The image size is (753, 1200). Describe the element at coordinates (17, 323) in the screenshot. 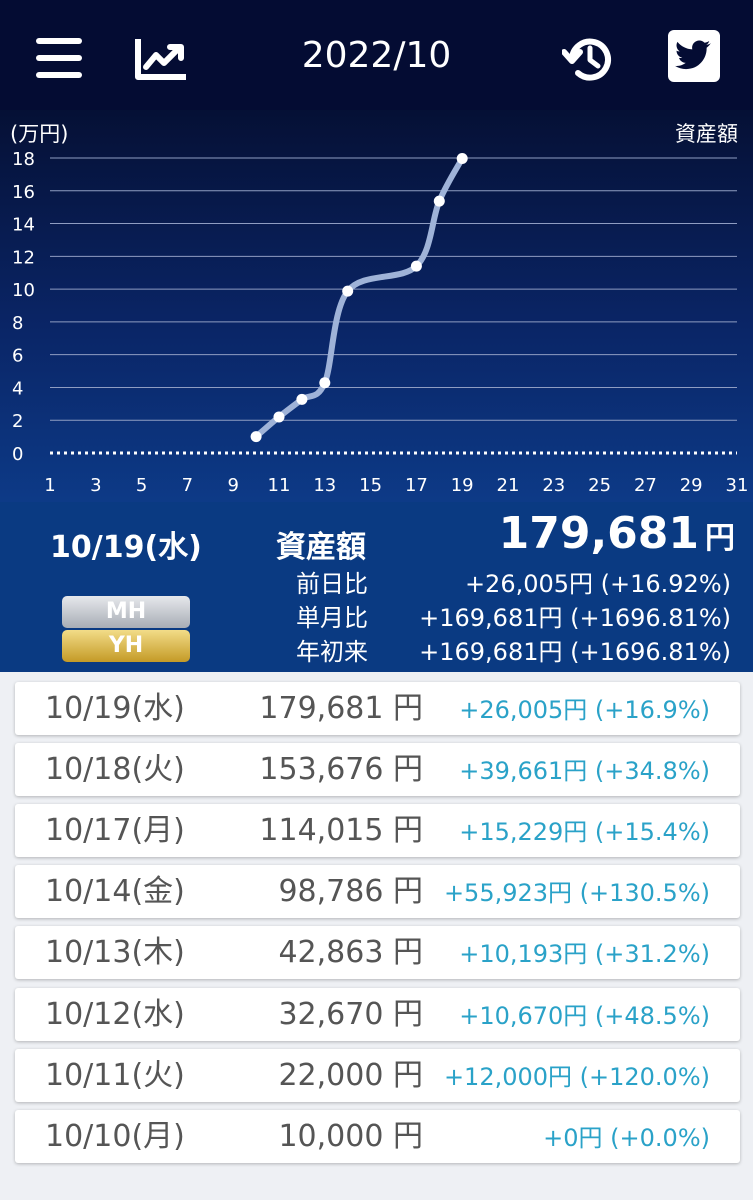

I see `y-tick-label: 8` at that location.